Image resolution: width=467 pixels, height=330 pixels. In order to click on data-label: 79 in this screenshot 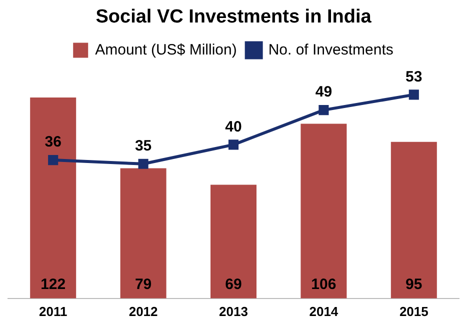, I will do `click(143, 285)`.